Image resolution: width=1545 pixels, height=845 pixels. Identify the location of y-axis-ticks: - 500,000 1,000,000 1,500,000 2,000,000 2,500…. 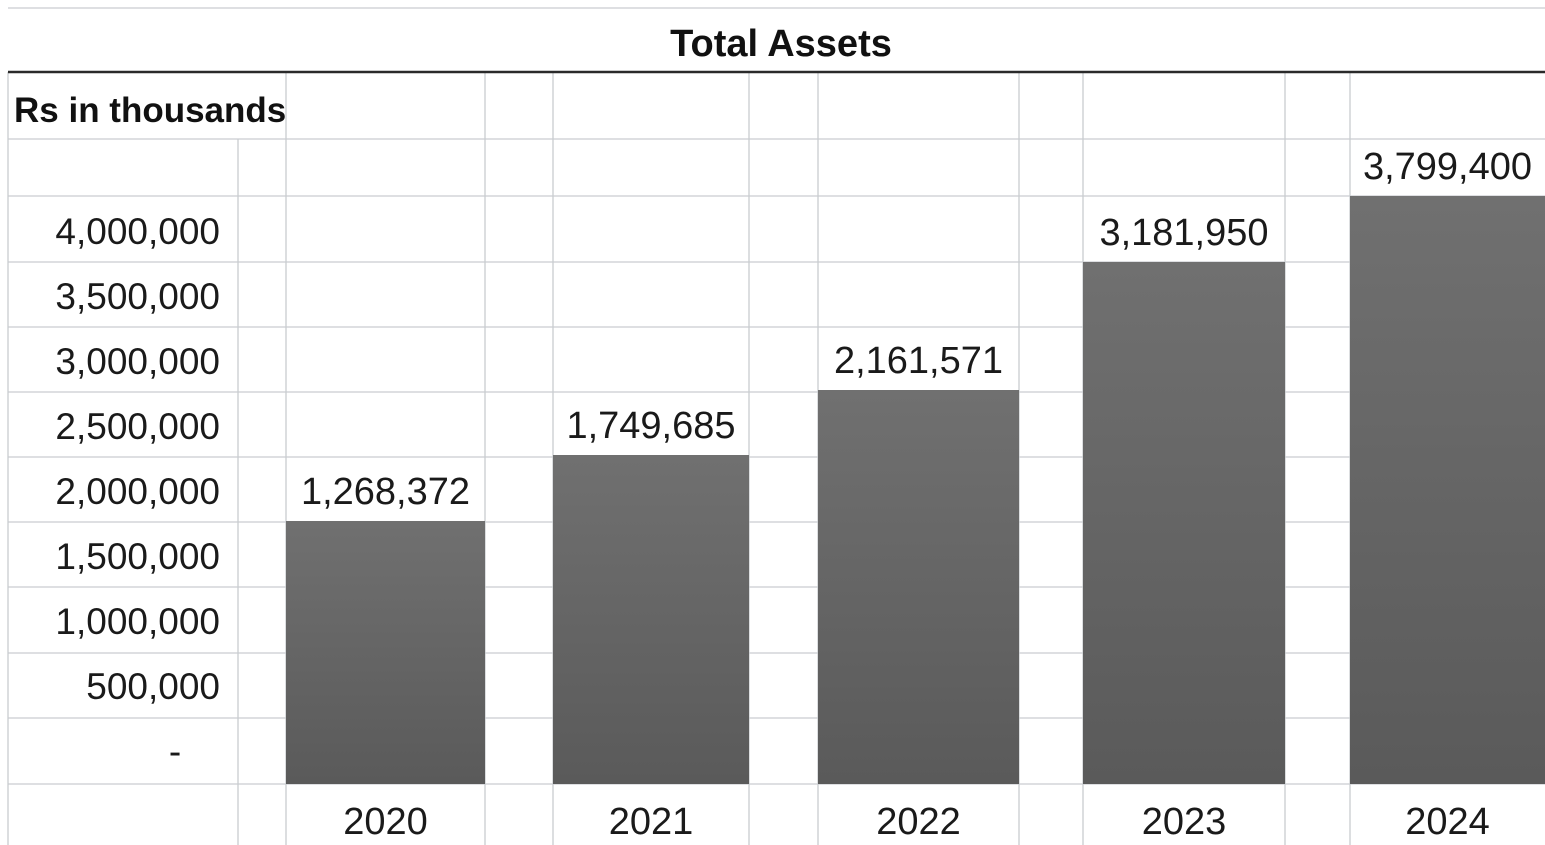
(137, 491).